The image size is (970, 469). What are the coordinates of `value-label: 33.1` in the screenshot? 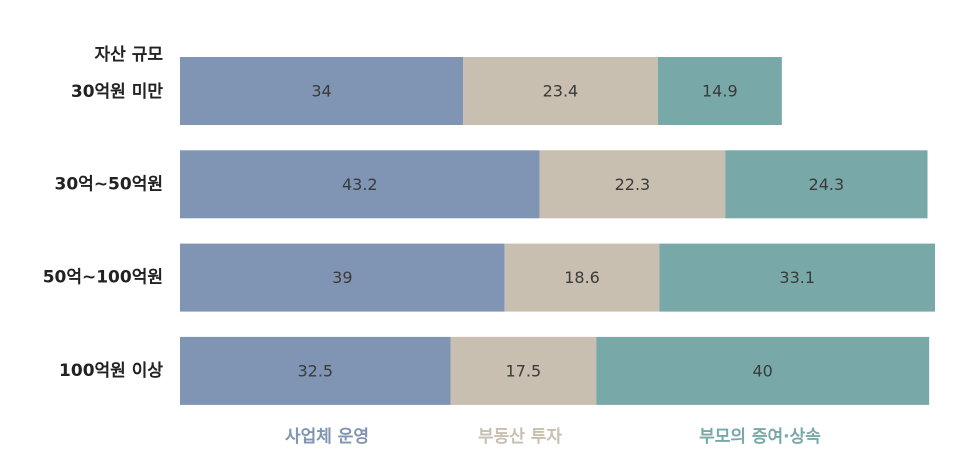 It's located at (797, 277).